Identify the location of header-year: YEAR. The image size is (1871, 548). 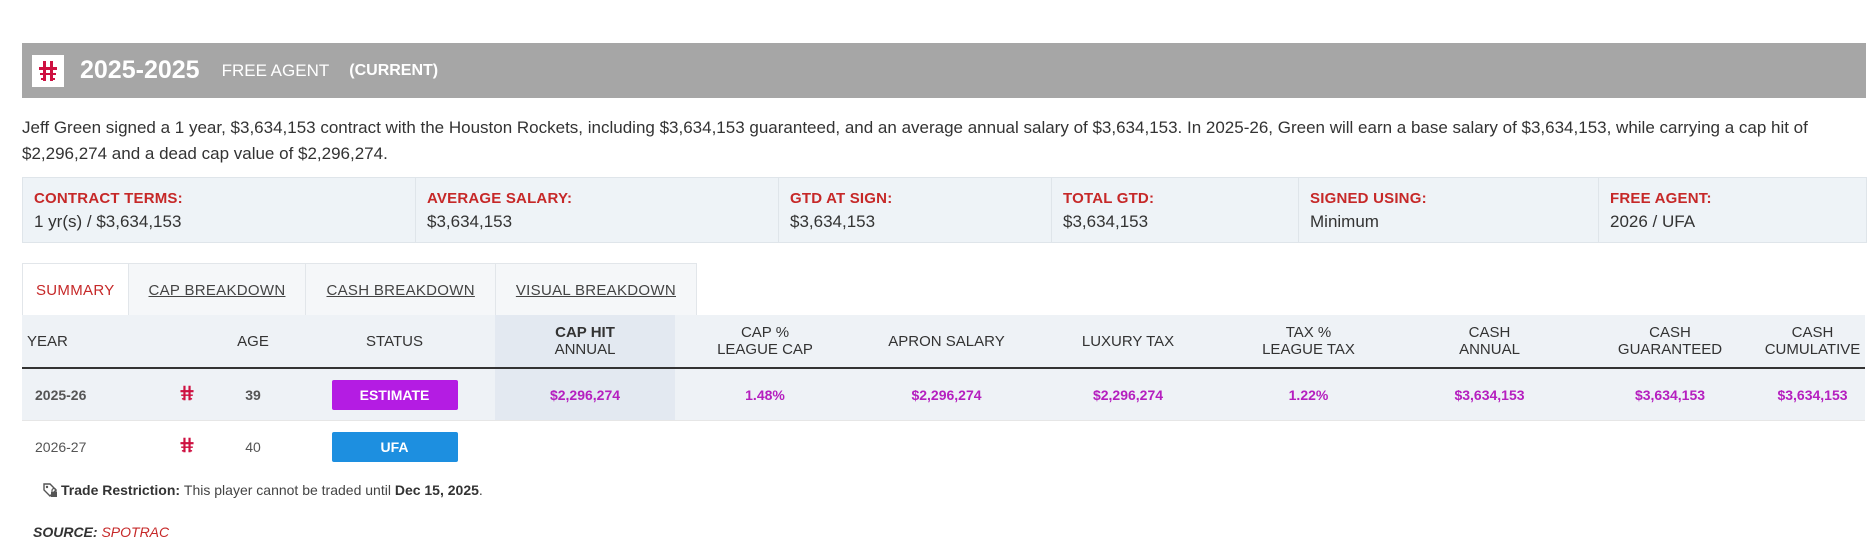
(92, 342).